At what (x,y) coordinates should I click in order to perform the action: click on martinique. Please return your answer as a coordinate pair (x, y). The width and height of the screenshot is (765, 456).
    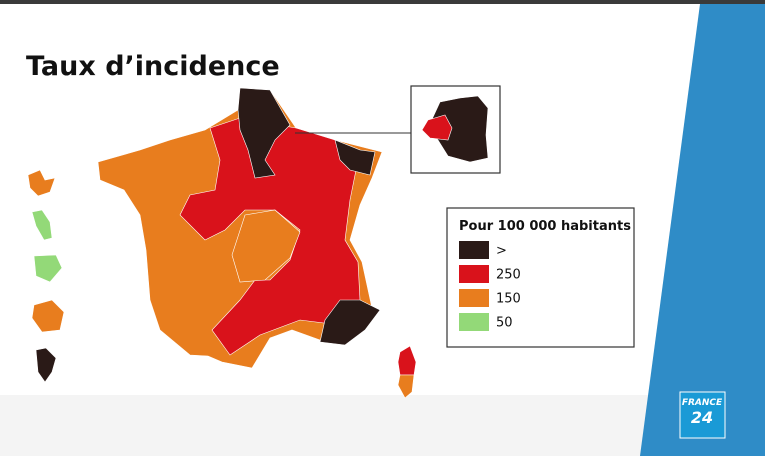
    Looking at the image, I should click on (42, 225).